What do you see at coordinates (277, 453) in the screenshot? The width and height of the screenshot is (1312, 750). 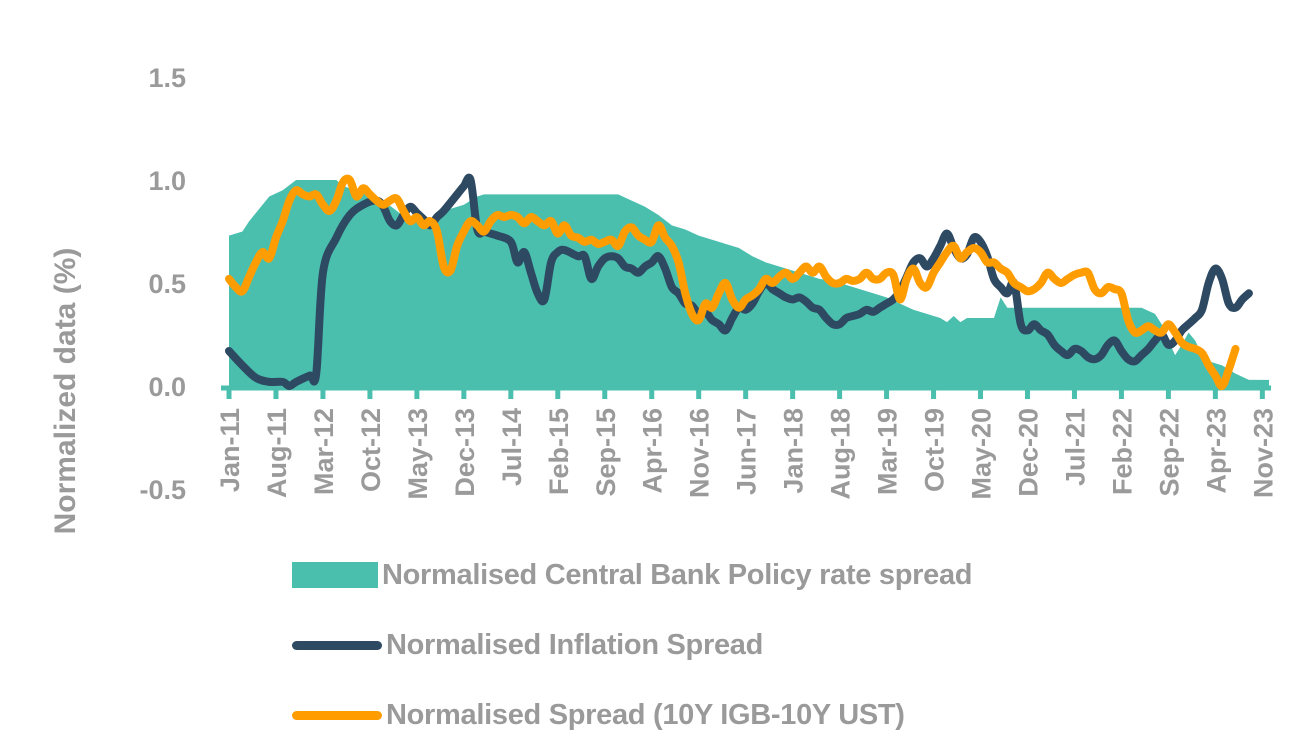 I see `x-tick-label: Aug-11` at bounding box center [277, 453].